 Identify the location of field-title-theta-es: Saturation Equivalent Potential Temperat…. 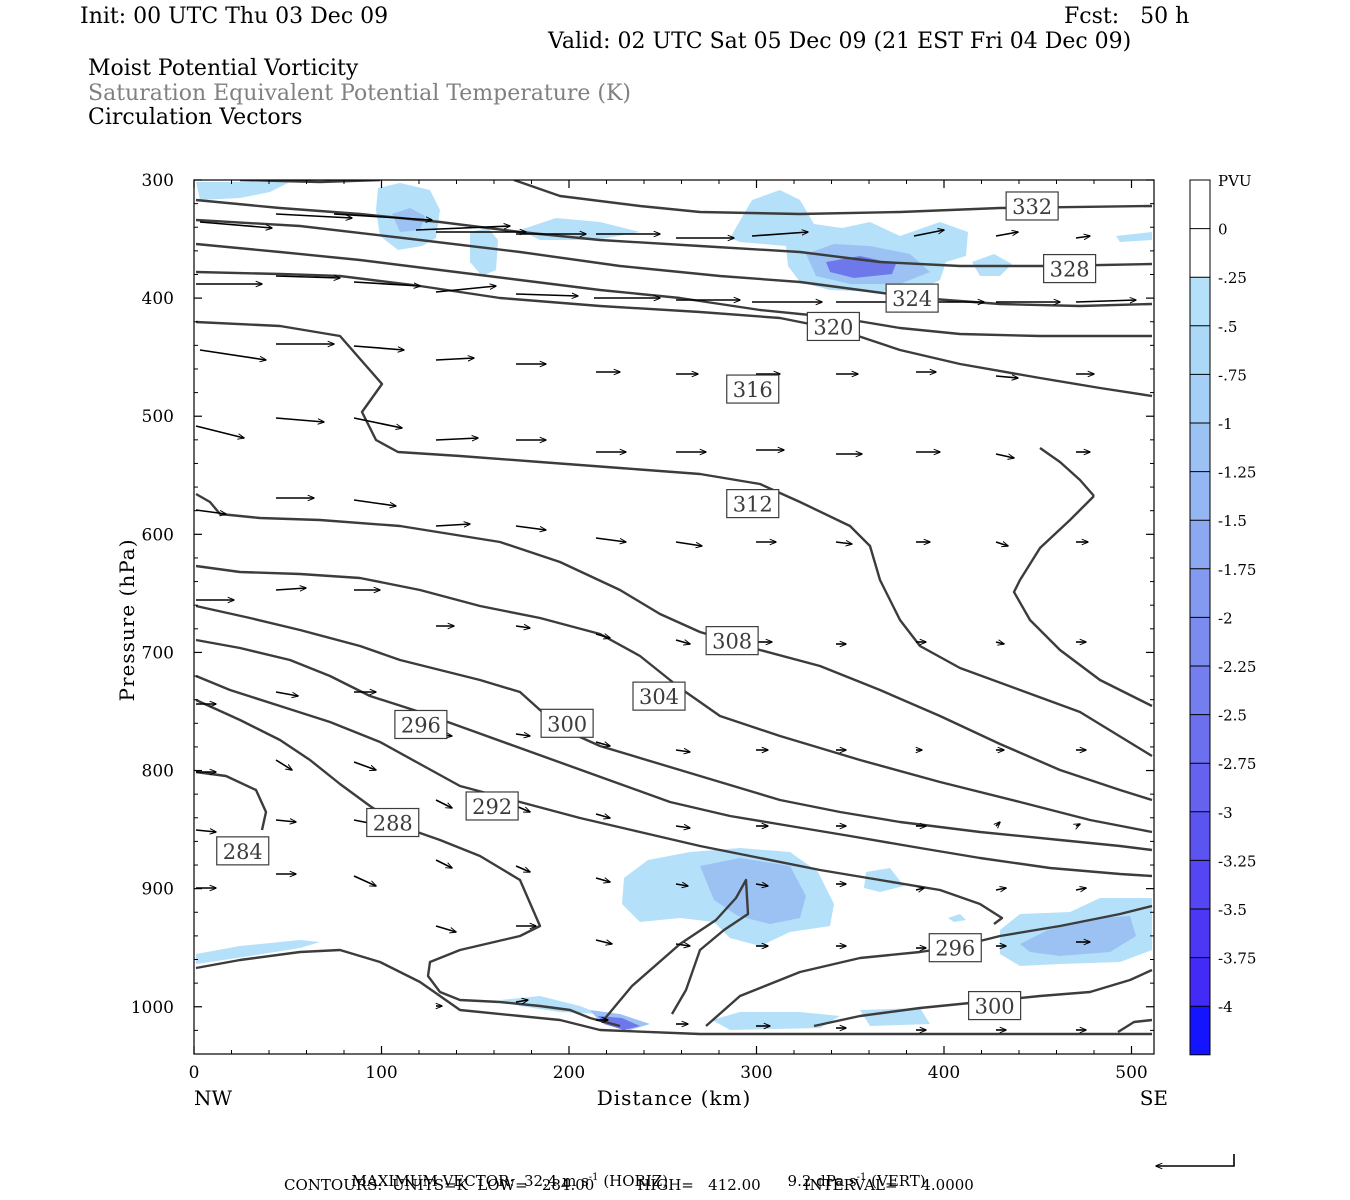
(359, 93).